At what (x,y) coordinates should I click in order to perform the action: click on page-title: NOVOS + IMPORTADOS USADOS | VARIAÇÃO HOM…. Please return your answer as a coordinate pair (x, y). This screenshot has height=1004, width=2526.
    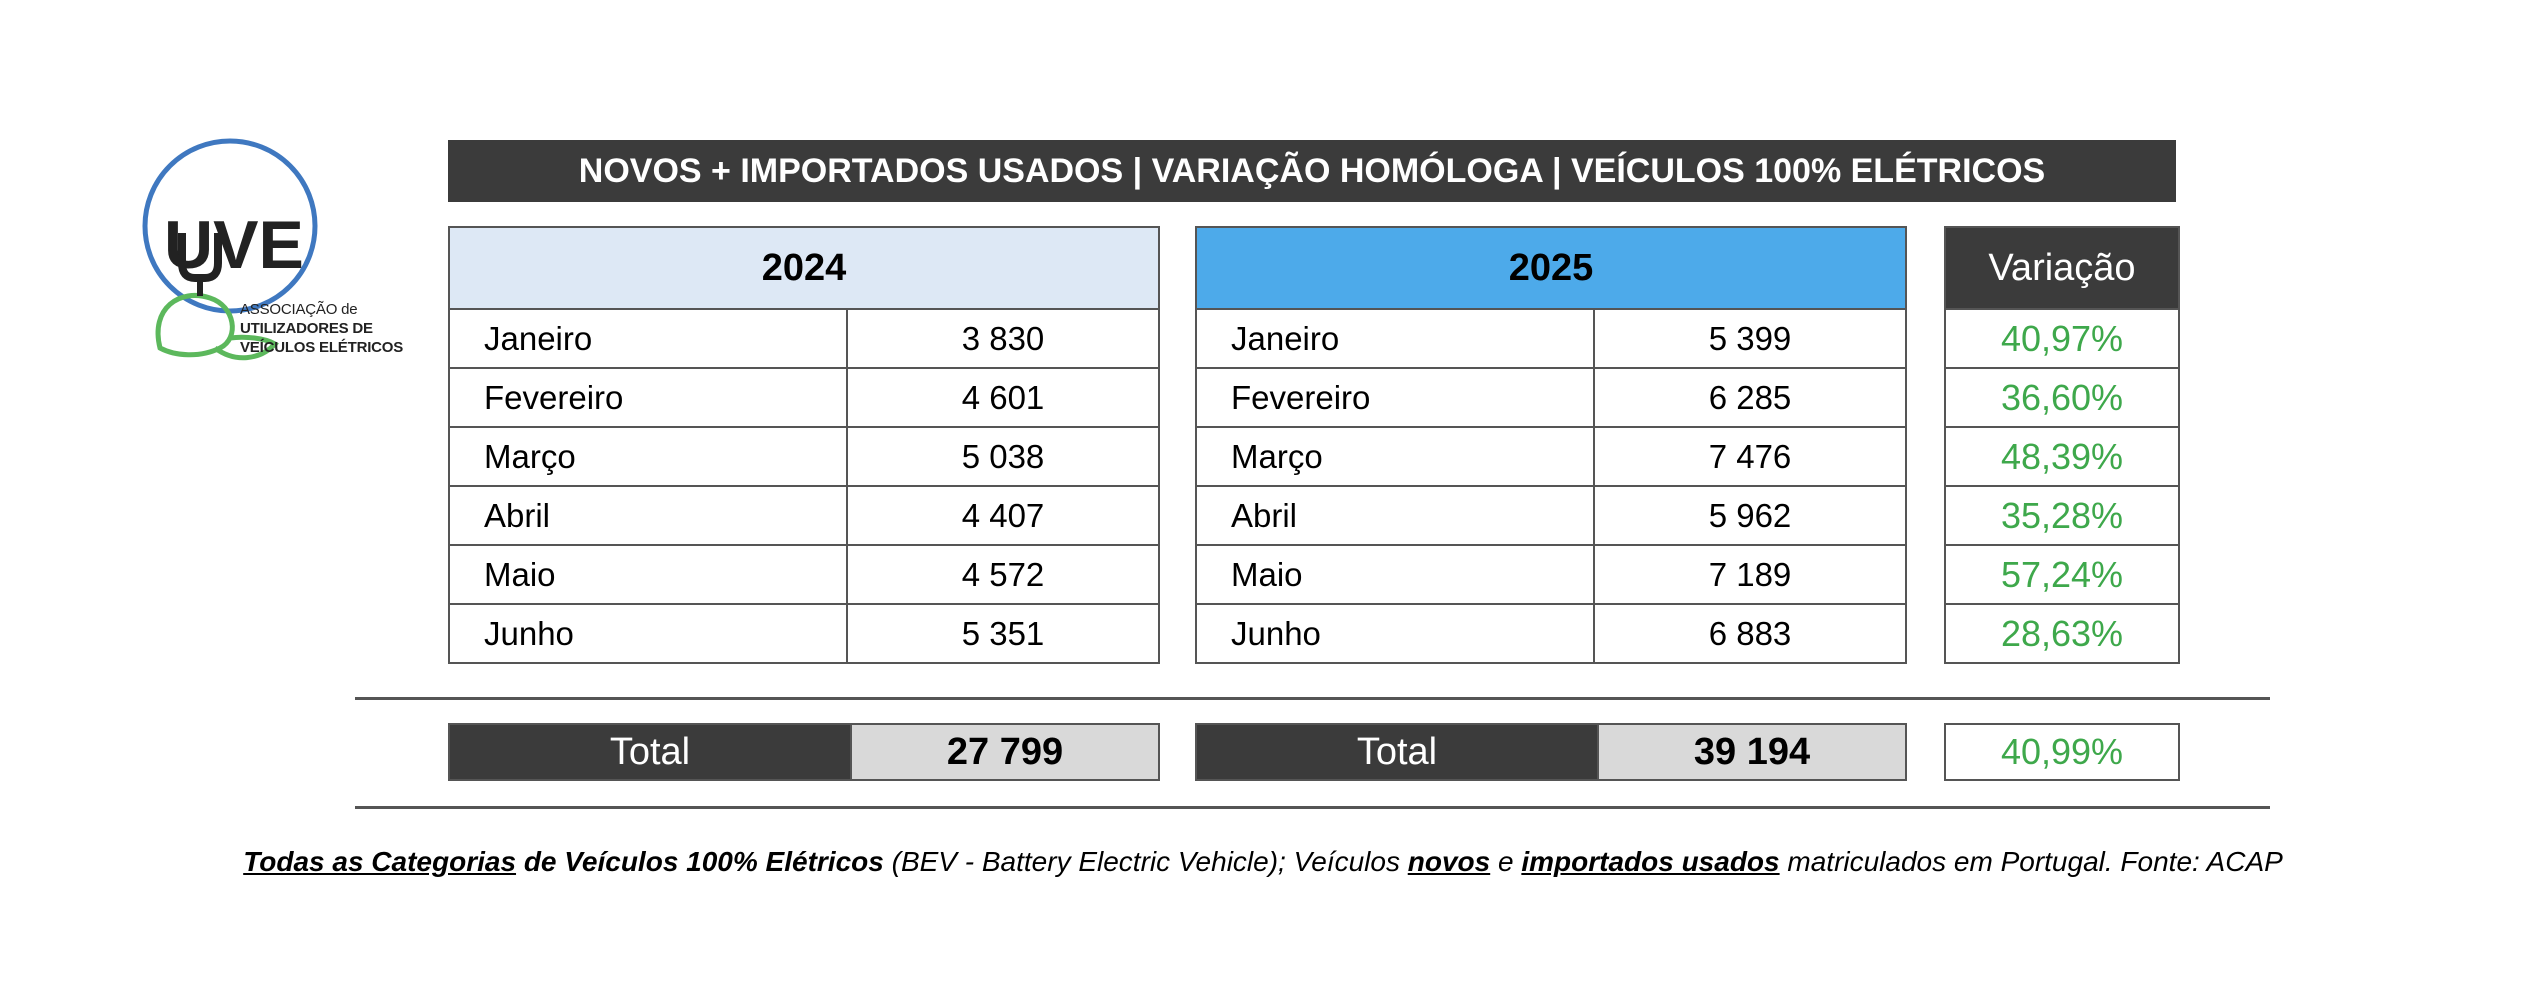
    Looking at the image, I should click on (1312, 171).